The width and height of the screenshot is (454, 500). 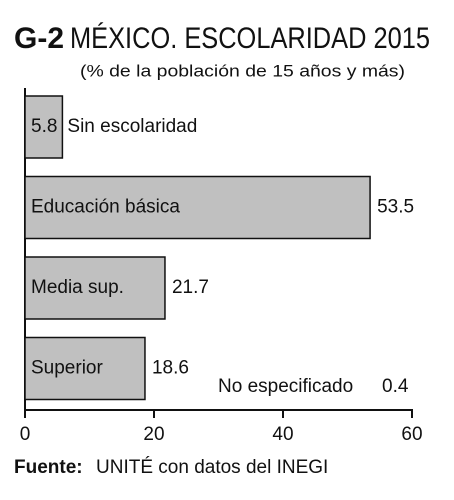 What do you see at coordinates (105, 207) in the screenshot?
I see `category-label: Educación básica` at bounding box center [105, 207].